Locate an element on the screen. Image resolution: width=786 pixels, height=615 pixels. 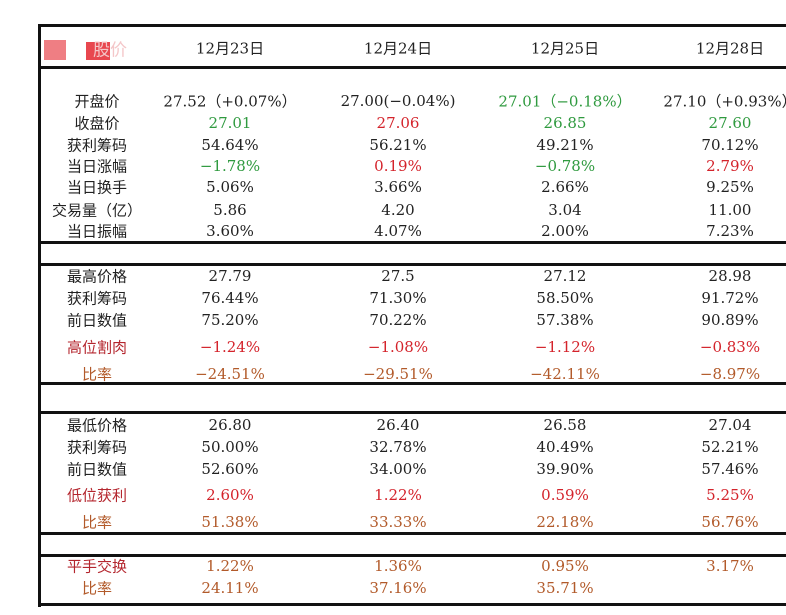
cell-value: −1.08% is located at coordinates (398, 347).